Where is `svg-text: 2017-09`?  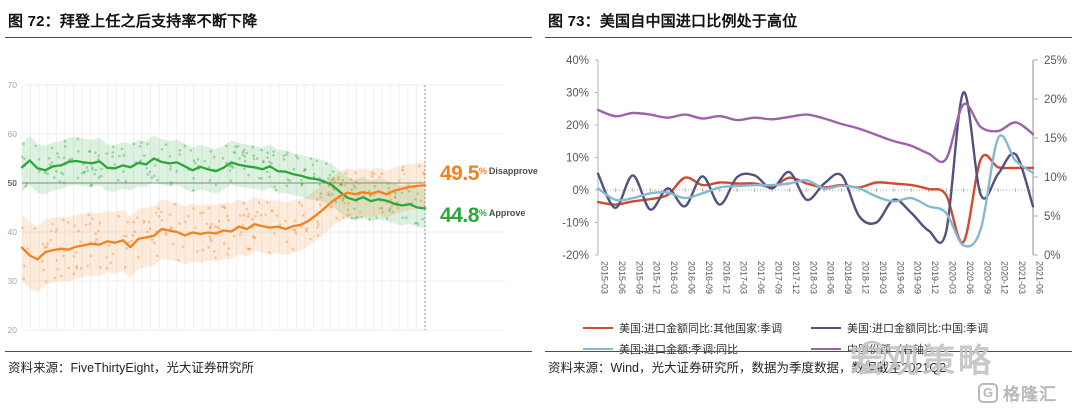
svg-text: 2017-09 is located at coordinates (779, 277).